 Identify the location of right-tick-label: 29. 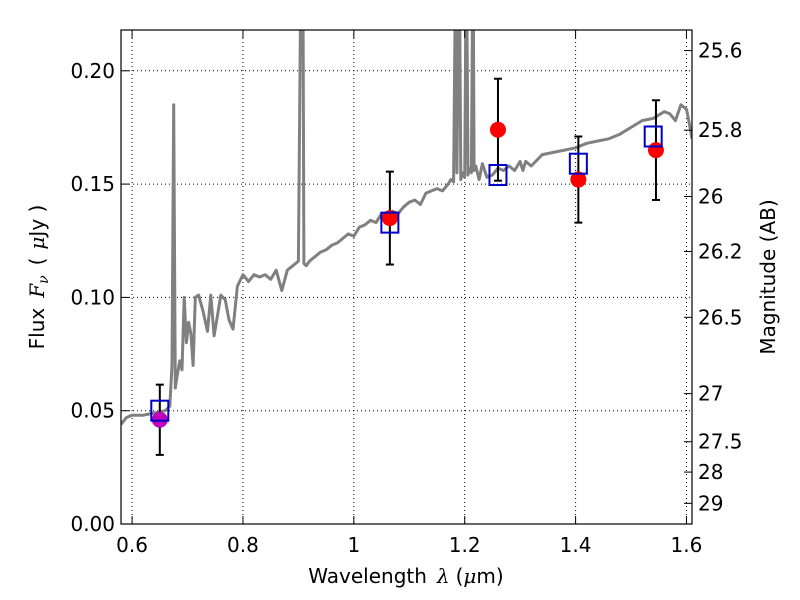
(710, 503).